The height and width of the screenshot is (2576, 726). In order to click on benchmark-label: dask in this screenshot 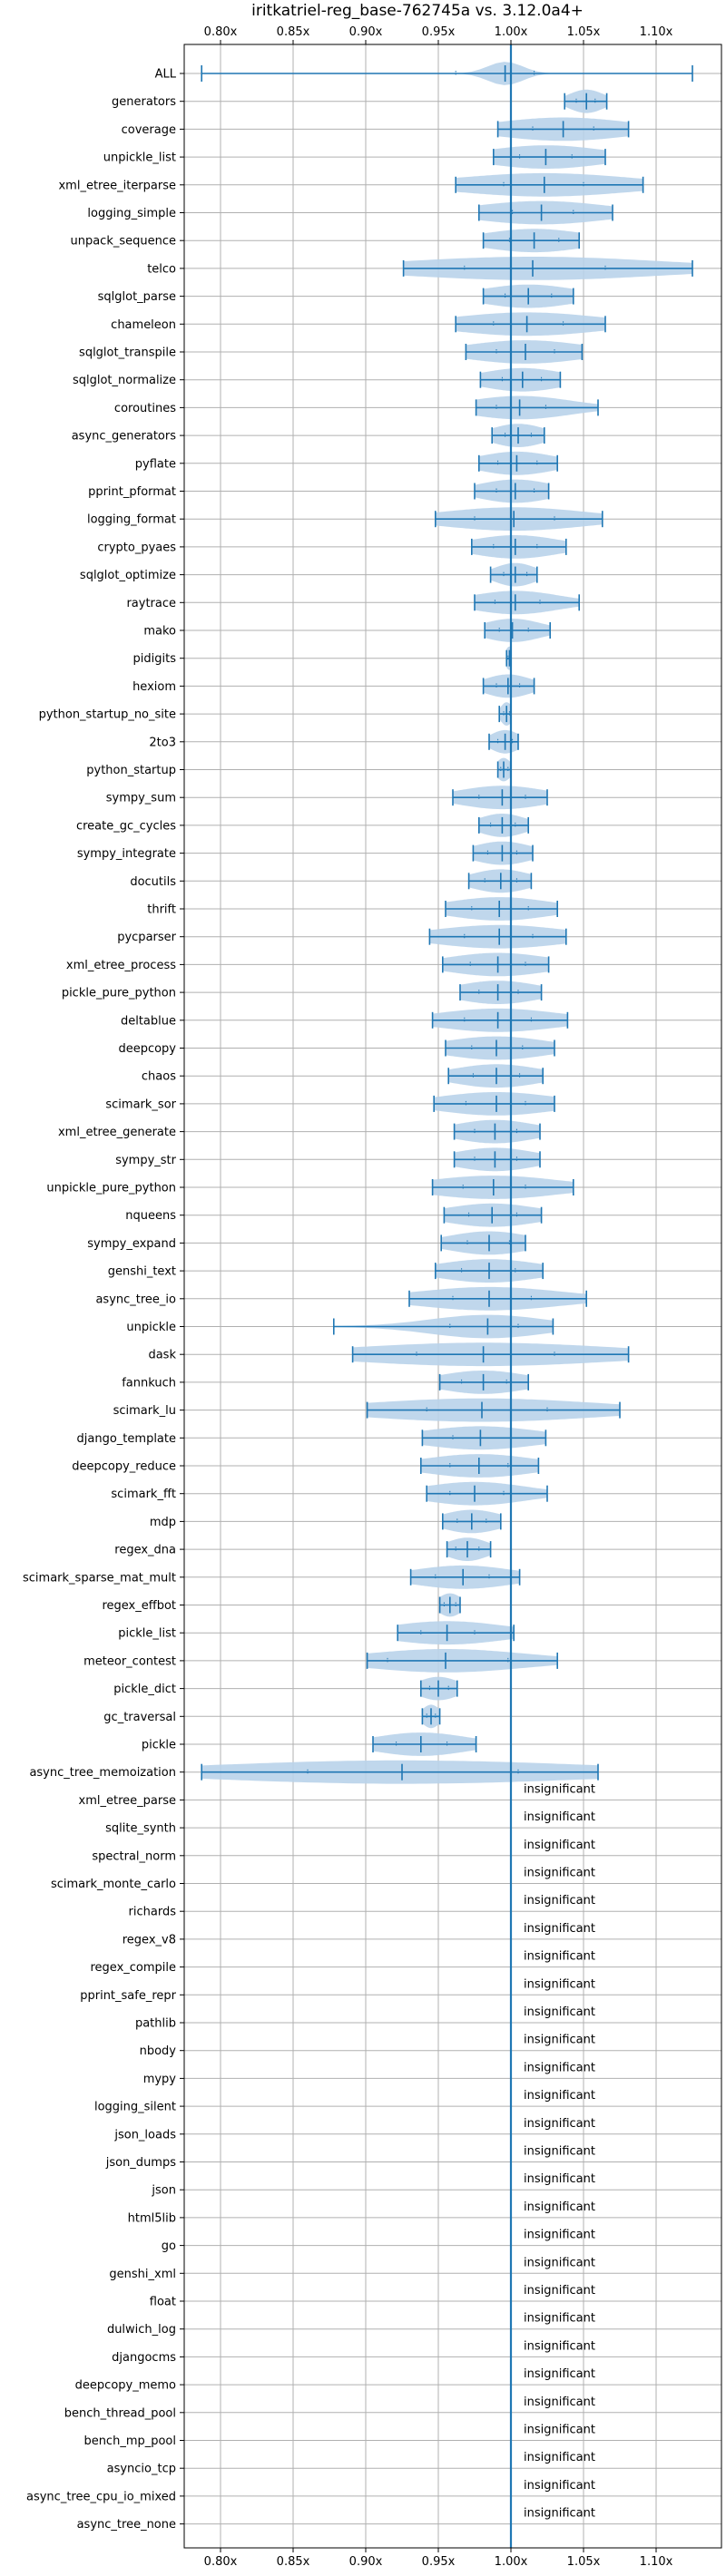, I will do `click(162, 1355)`.